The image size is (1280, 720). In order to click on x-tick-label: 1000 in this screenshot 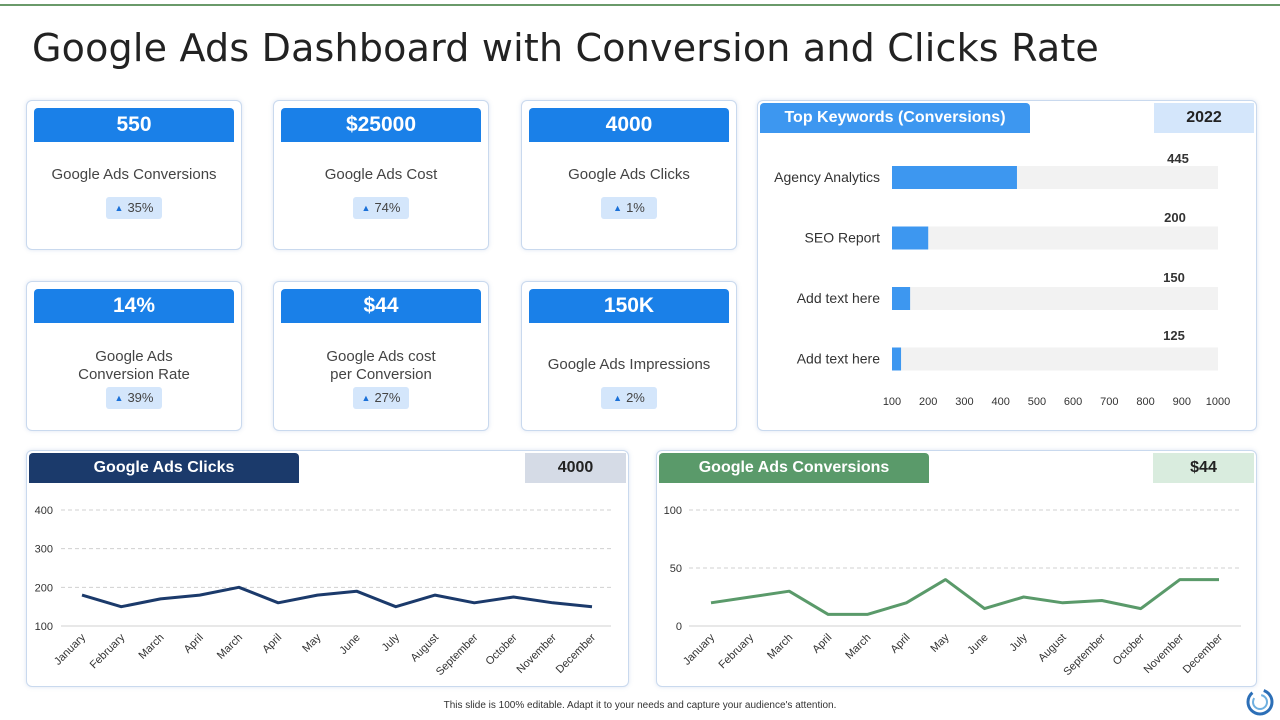, I will do `click(1218, 402)`.